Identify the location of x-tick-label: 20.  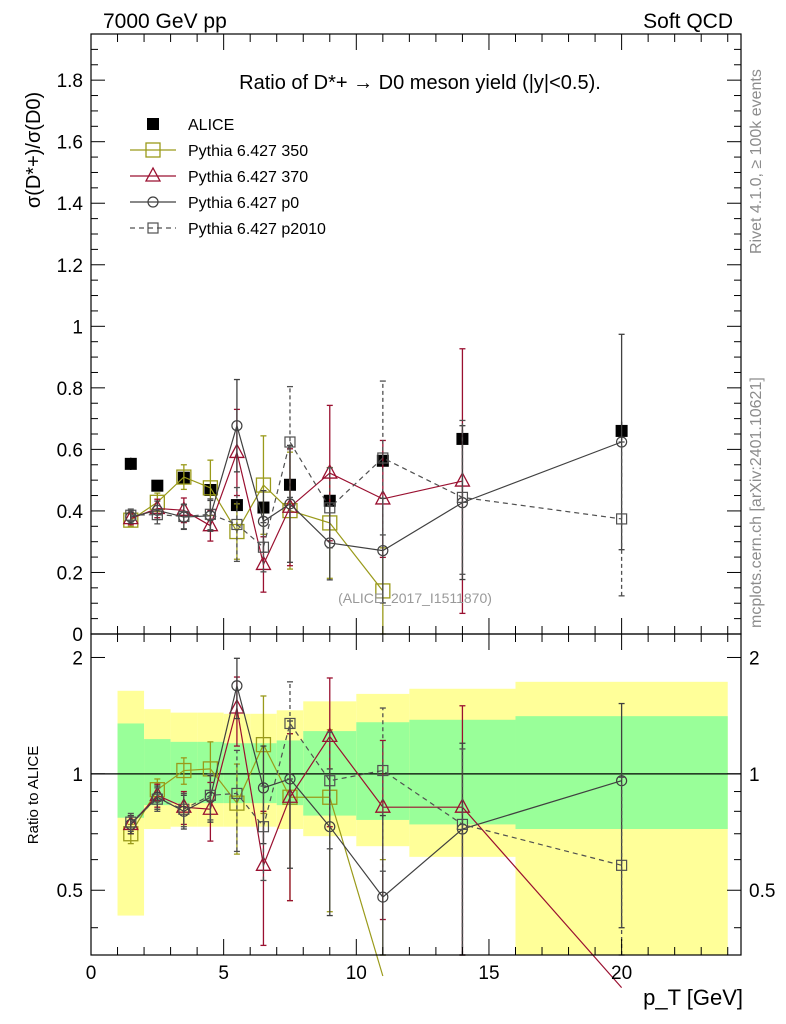
(621, 973).